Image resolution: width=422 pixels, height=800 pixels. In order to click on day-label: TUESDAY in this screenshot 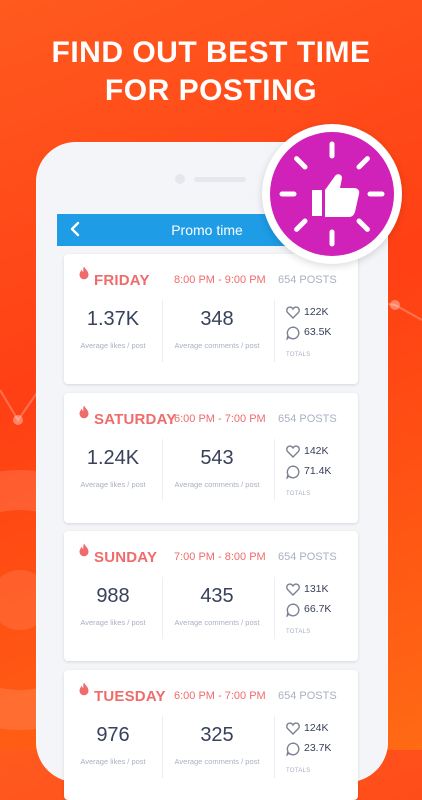, I will do `click(130, 696)`.